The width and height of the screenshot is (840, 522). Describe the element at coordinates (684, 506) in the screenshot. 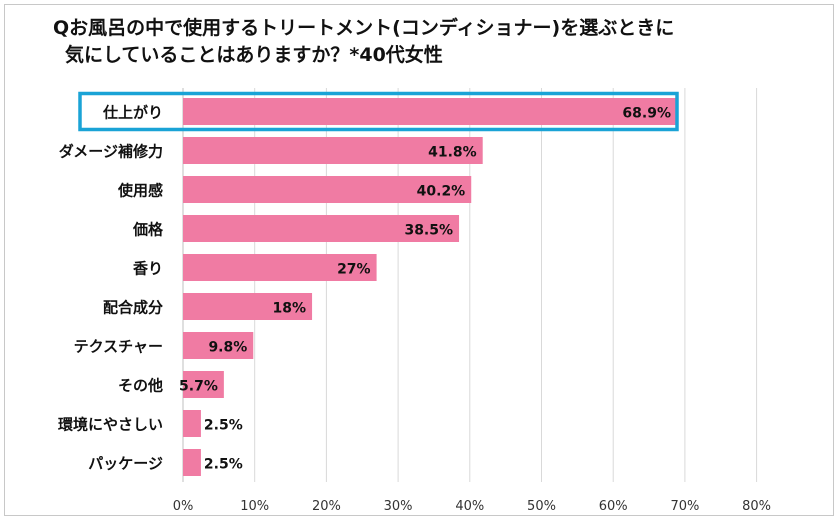

I see `x-tick-label: 70%` at that location.